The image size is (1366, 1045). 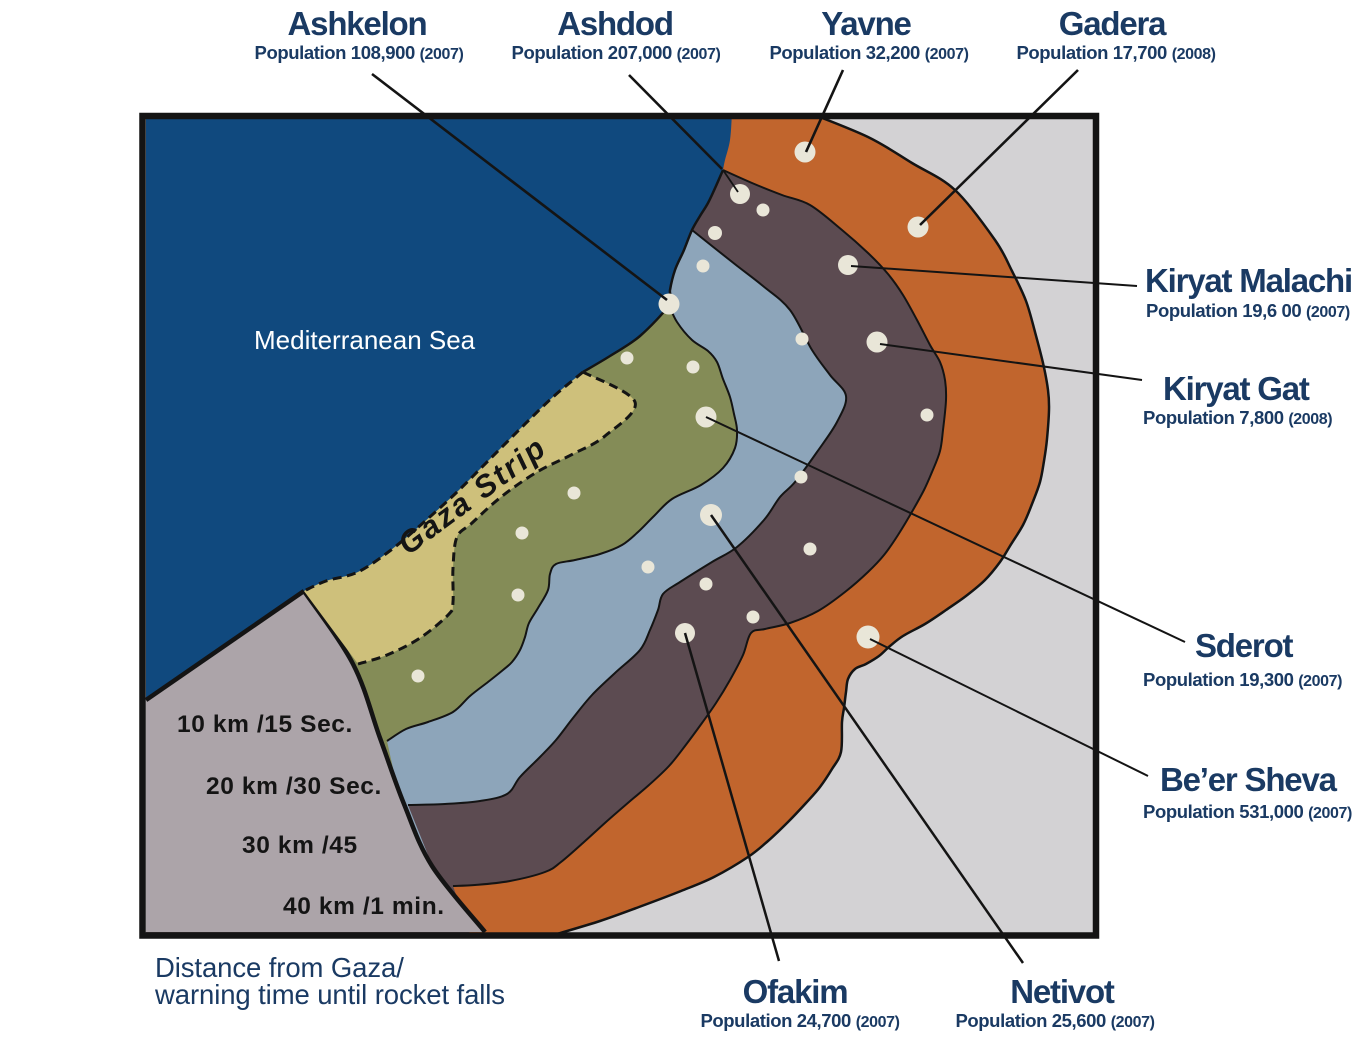 What do you see at coordinates (1115, 52) in the screenshot?
I see `svg-text: Population 17,700 (2008)` at bounding box center [1115, 52].